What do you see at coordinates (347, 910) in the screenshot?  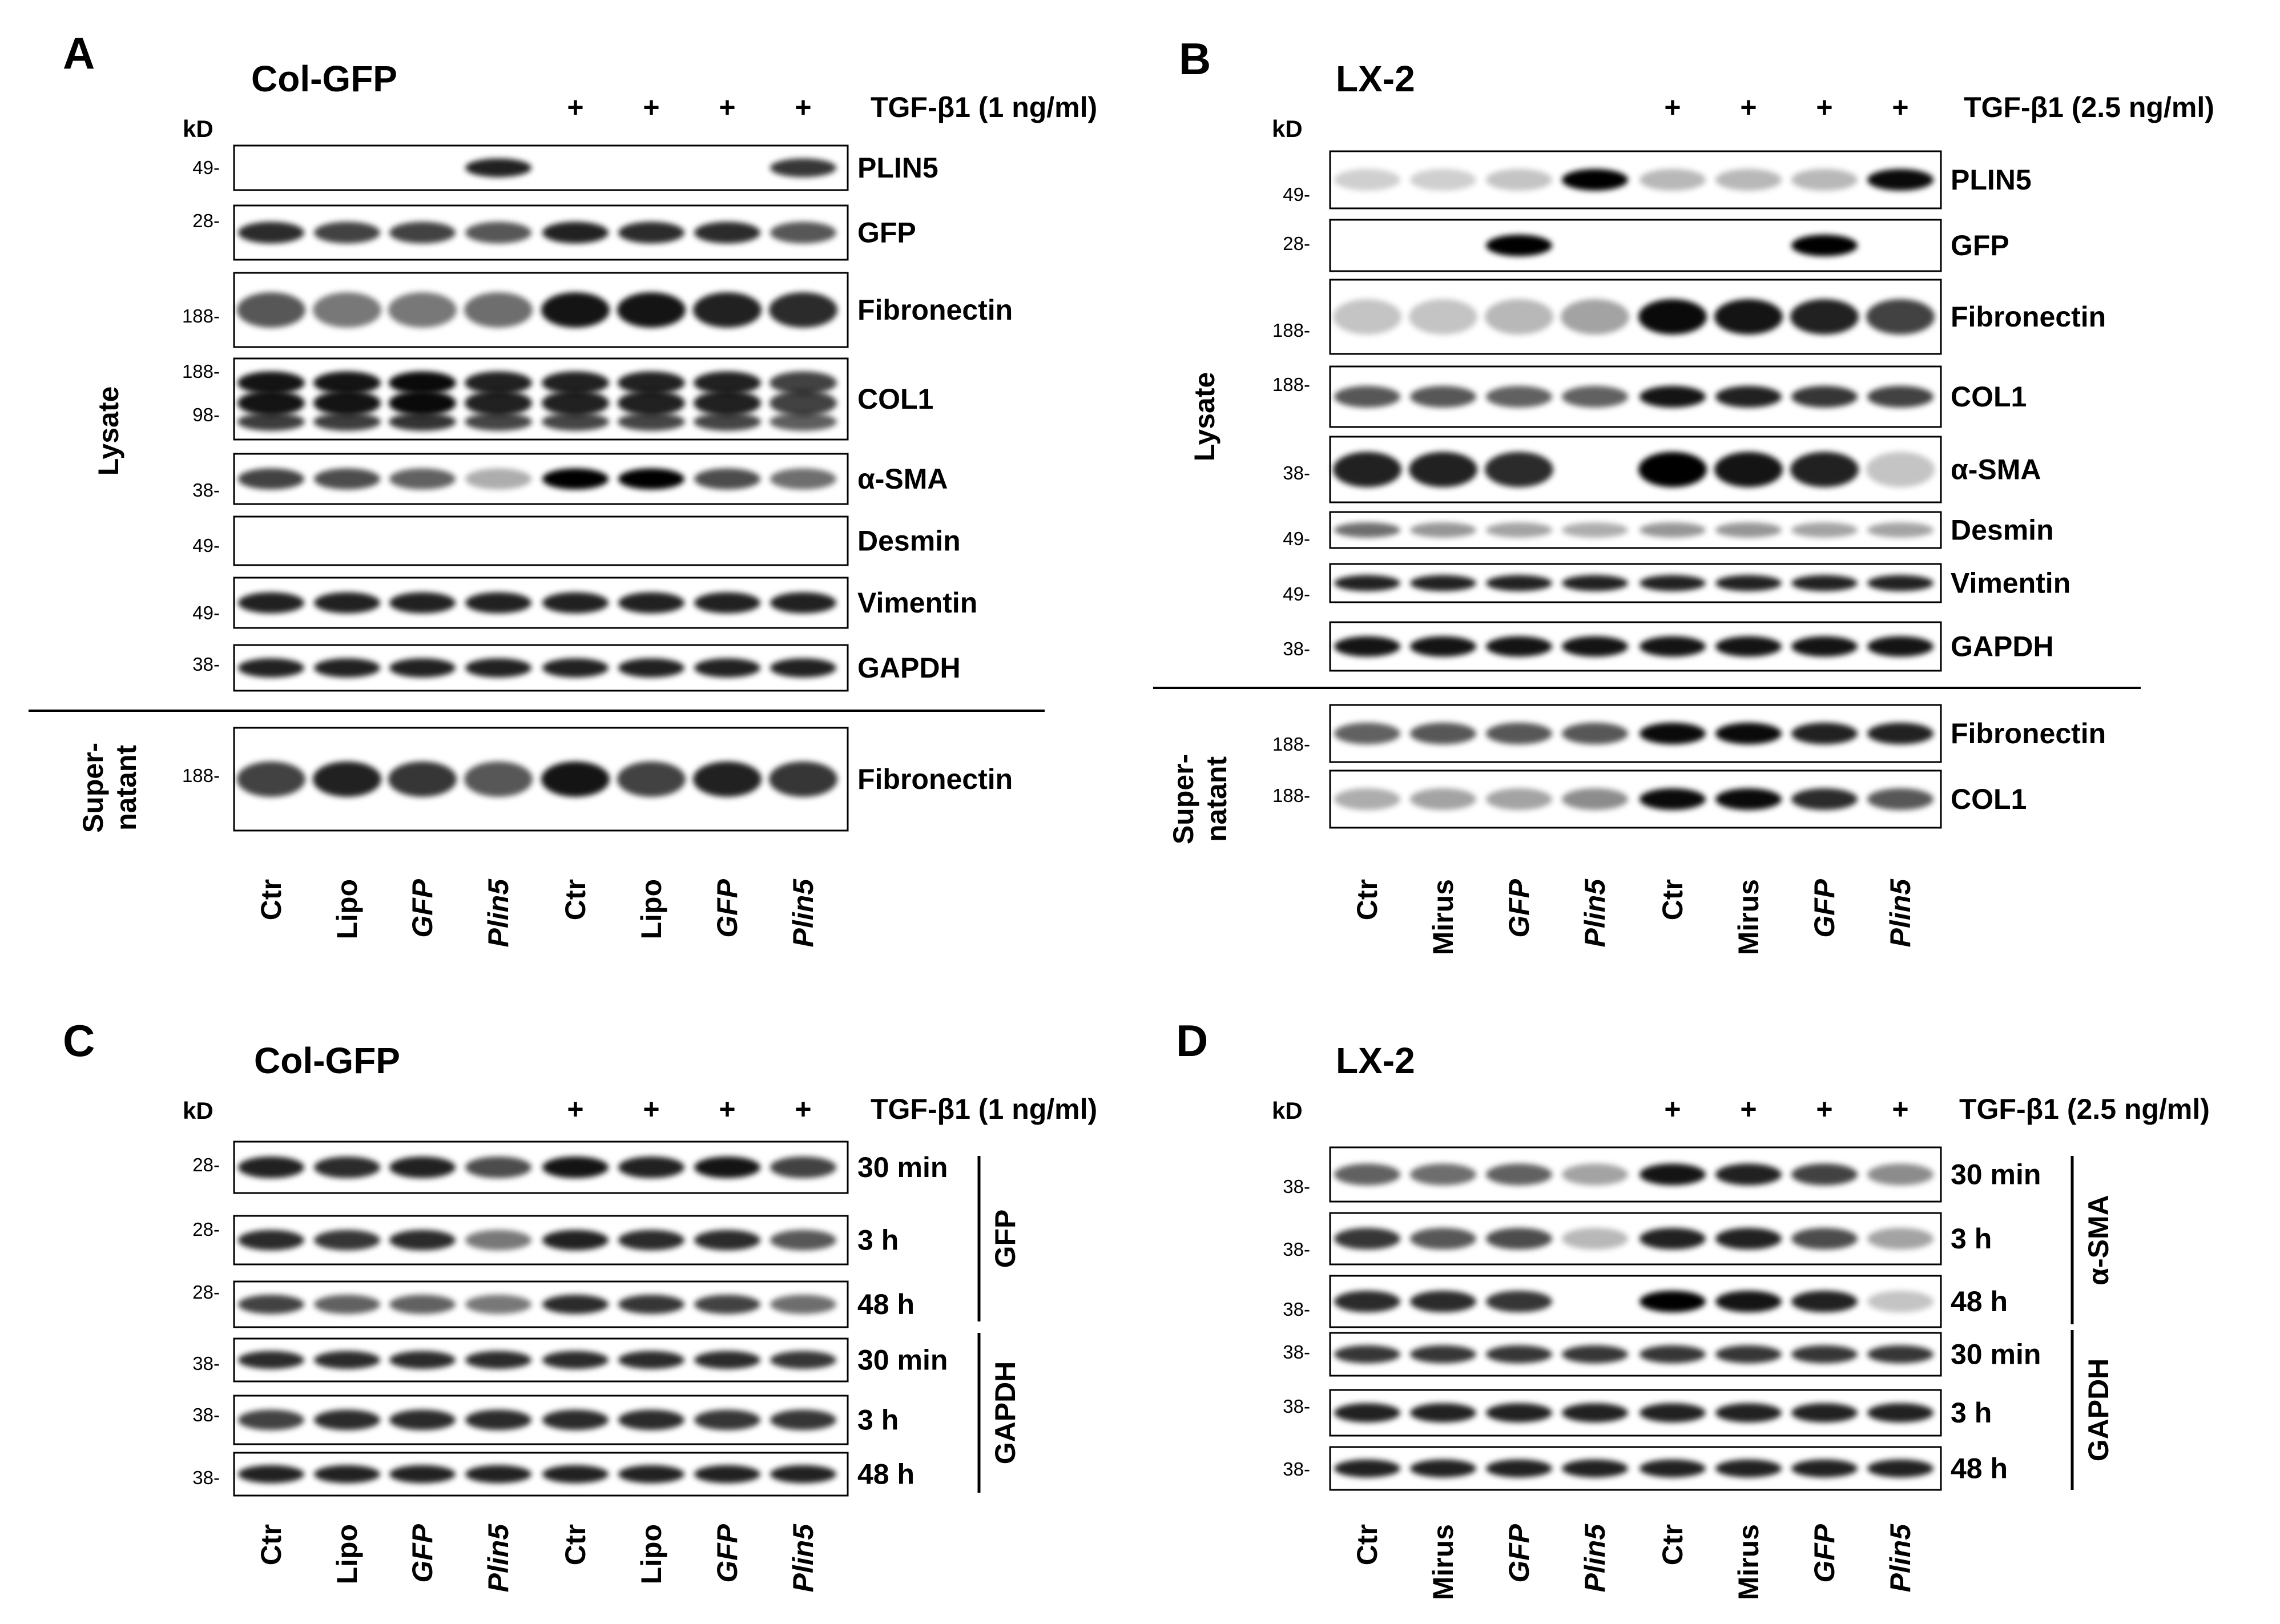 I see `lane-label: Lipo` at bounding box center [347, 910].